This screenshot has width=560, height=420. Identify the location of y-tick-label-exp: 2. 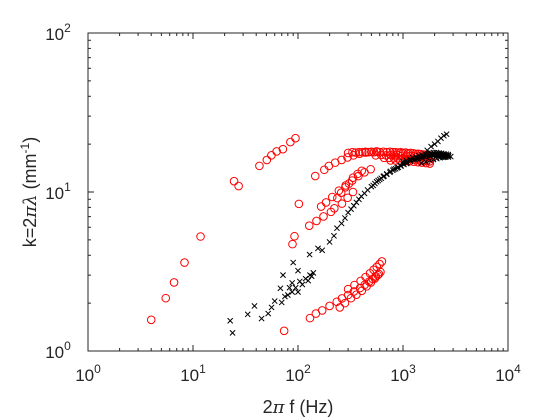
(67, 28).